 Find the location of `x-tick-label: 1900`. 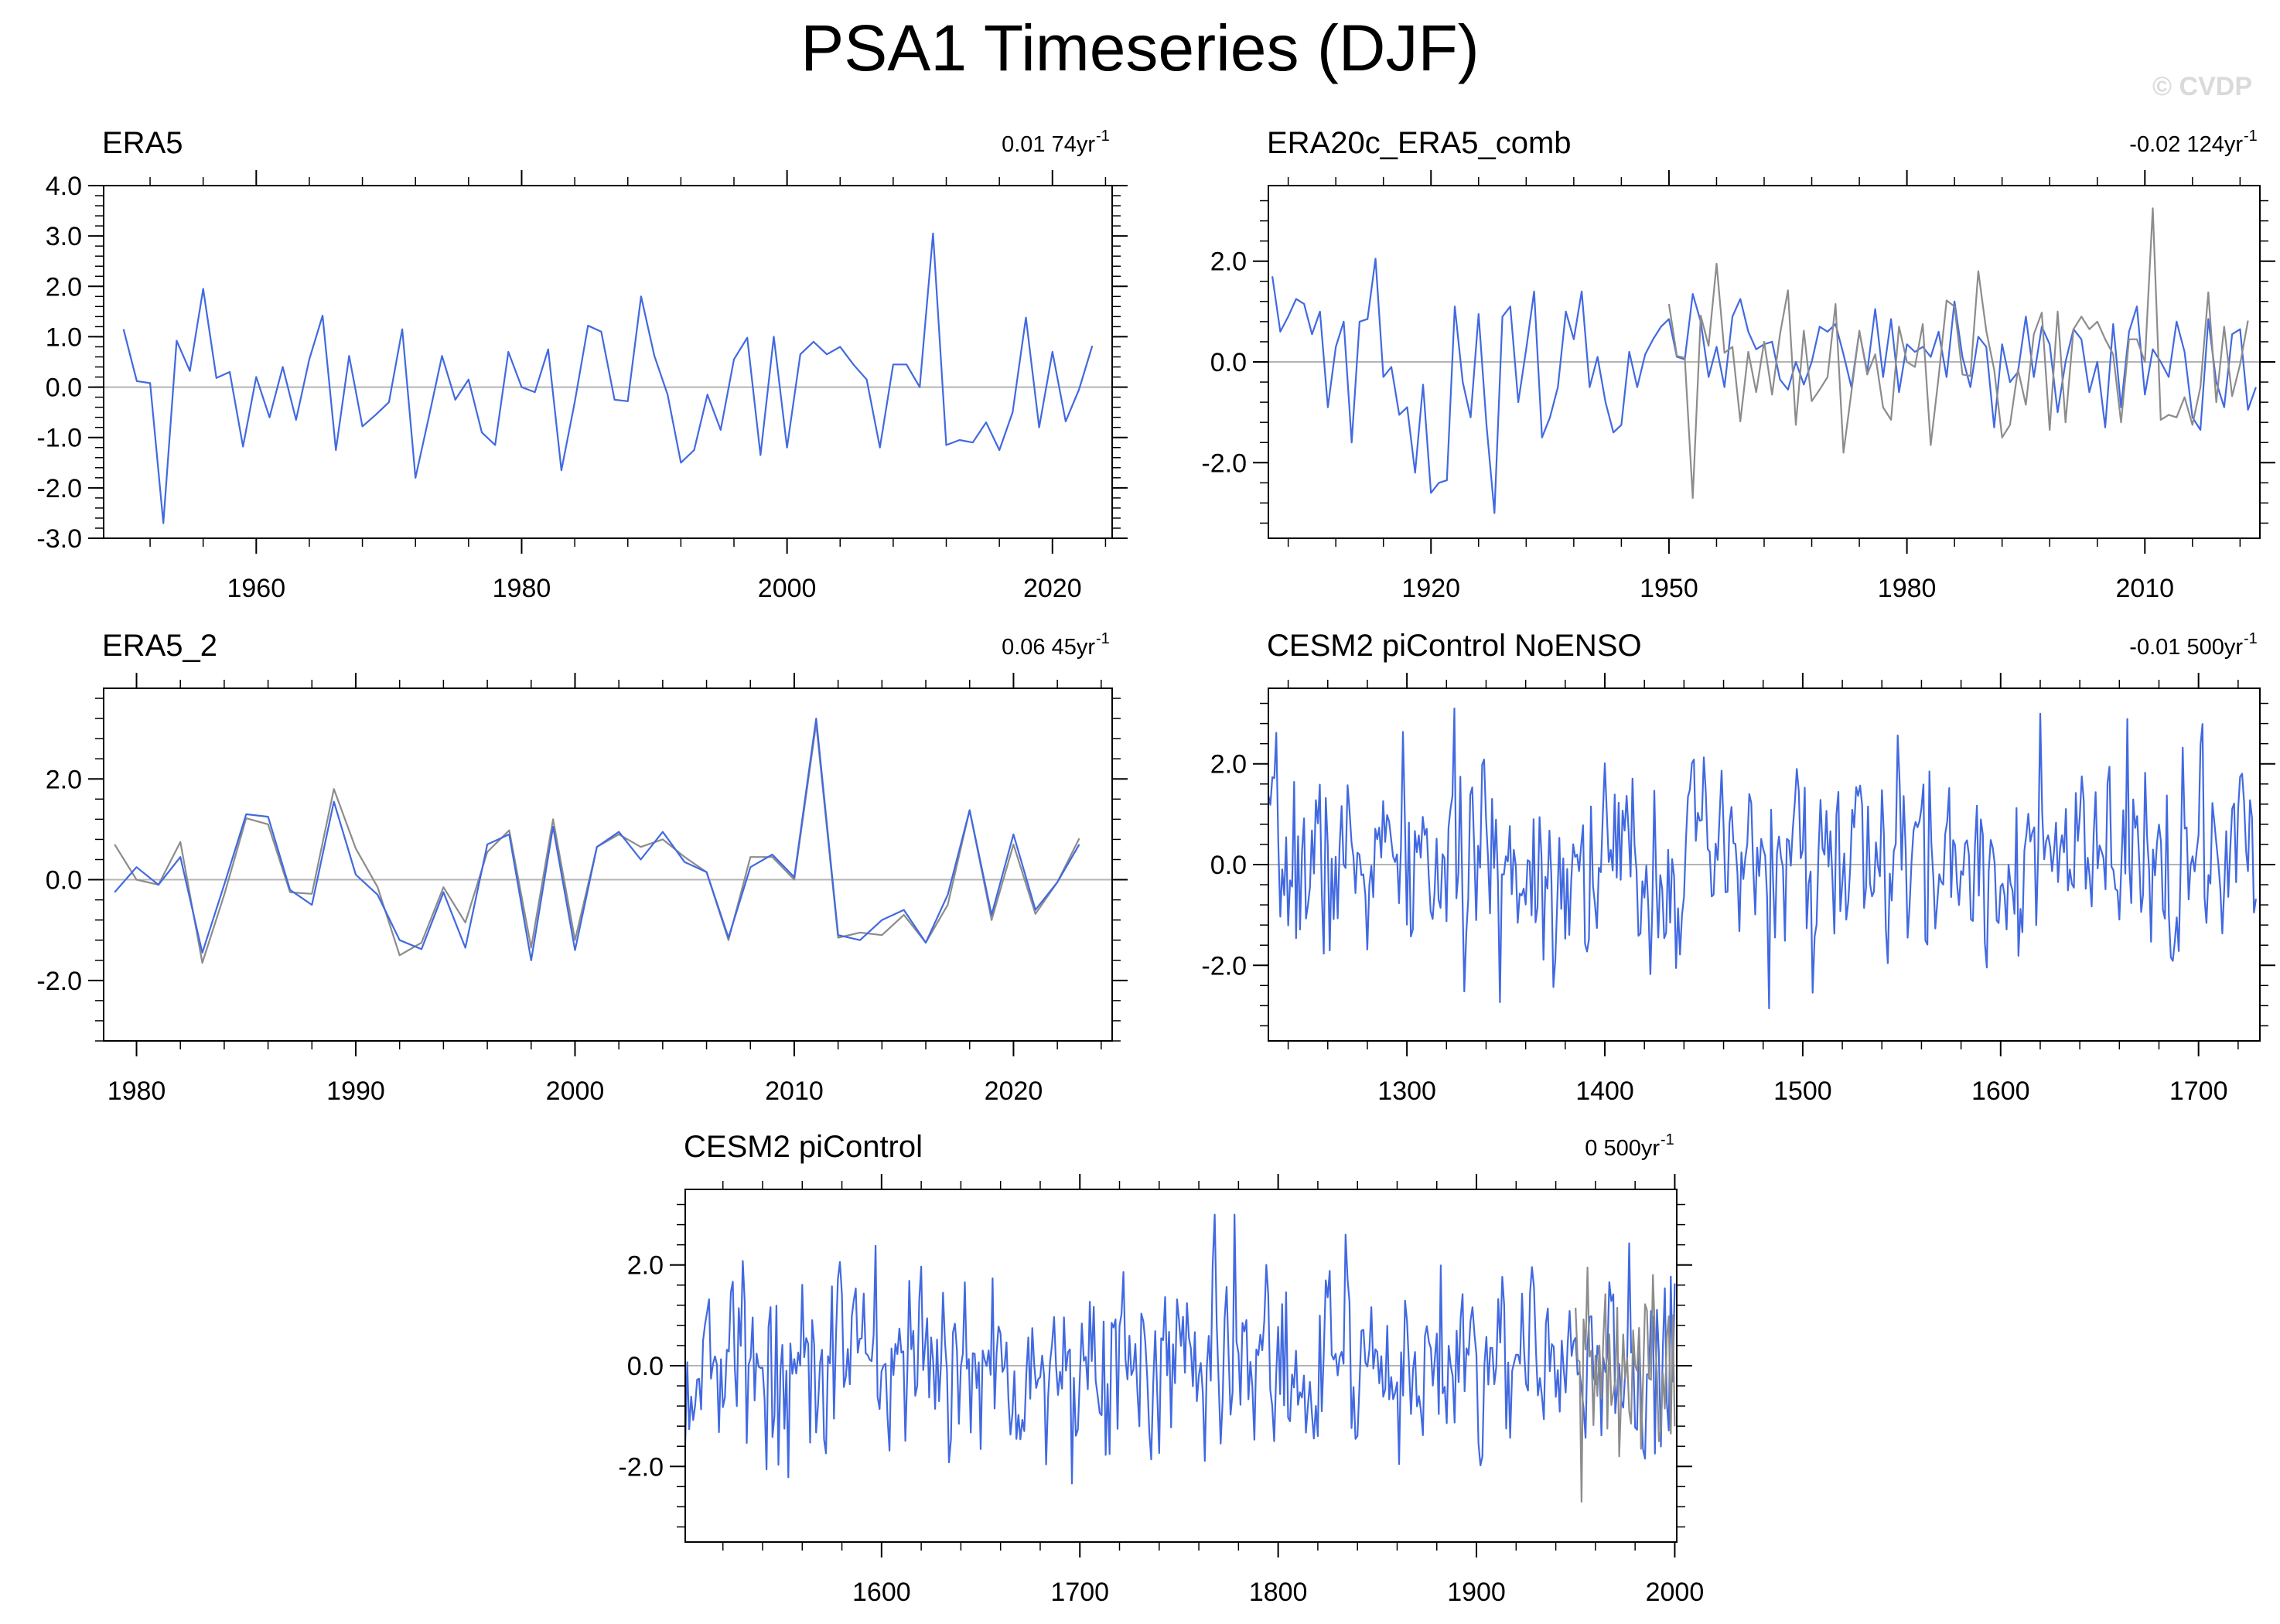

x-tick-label: 1900 is located at coordinates (1477, 1592).